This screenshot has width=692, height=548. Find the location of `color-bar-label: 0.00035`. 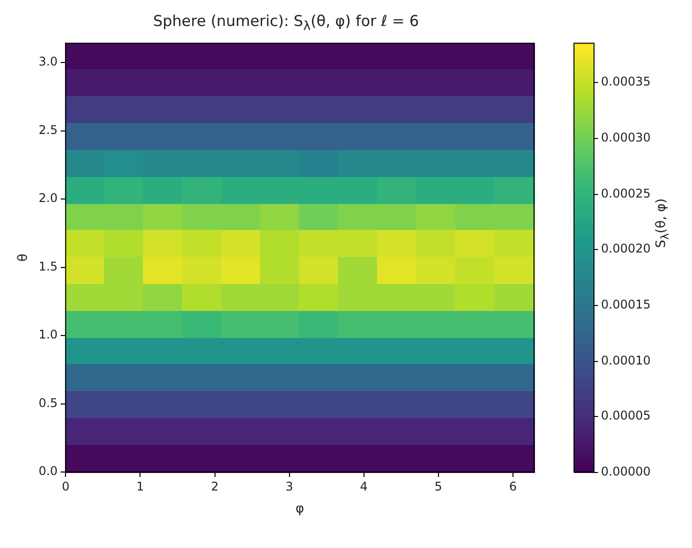

color-bar-label: 0.00035 is located at coordinates (626, 81).